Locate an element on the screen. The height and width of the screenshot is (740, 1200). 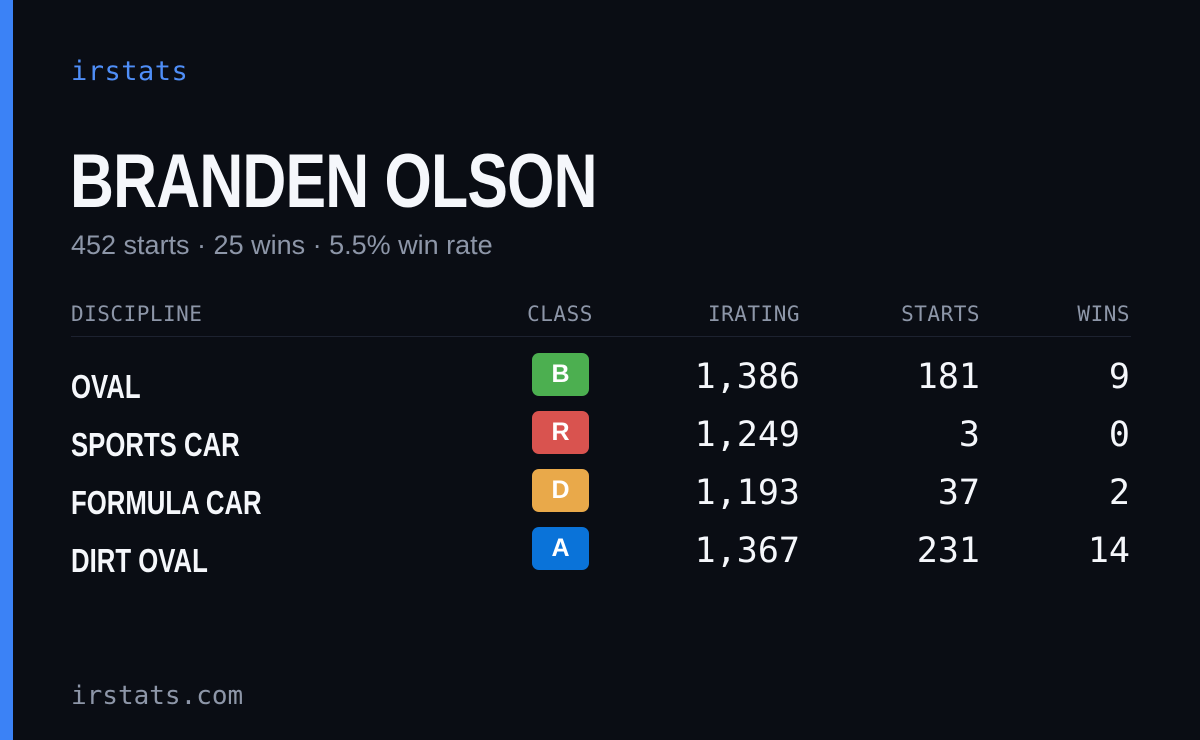
discipline-name: OVAL is located at coordinates (106, 386).